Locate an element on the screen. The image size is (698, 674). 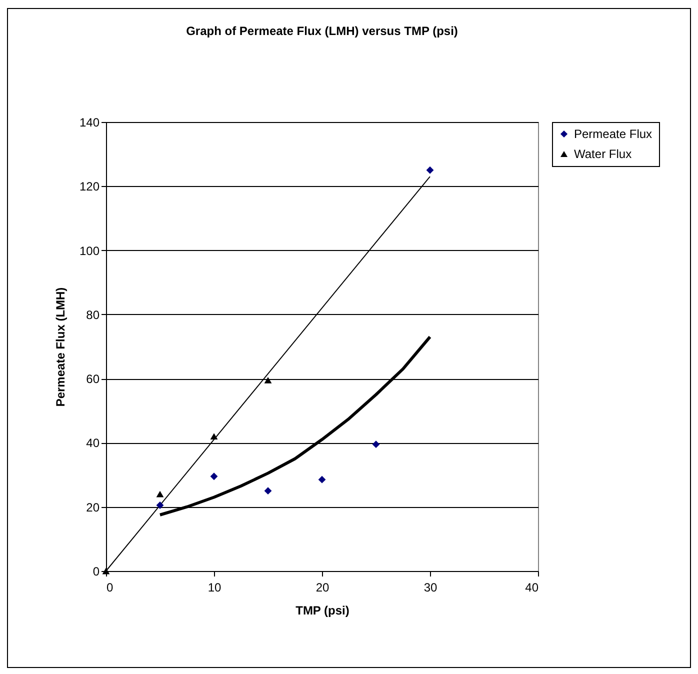
y-tick-label: 20 is located at coordinates (93, 507).